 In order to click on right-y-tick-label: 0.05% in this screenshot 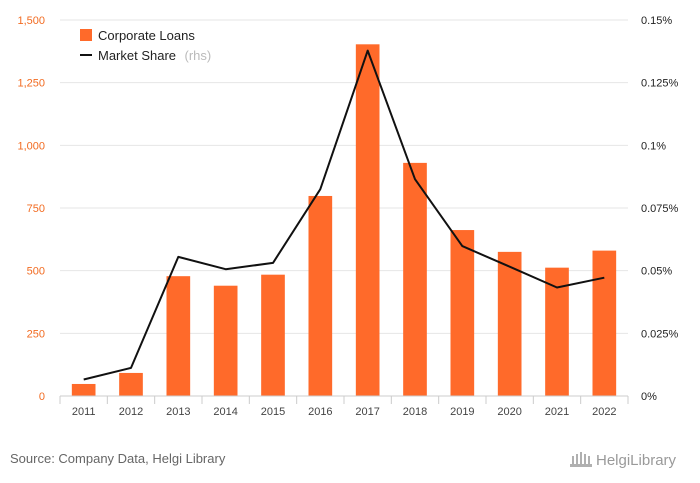, I will do `click(656, 272)`.